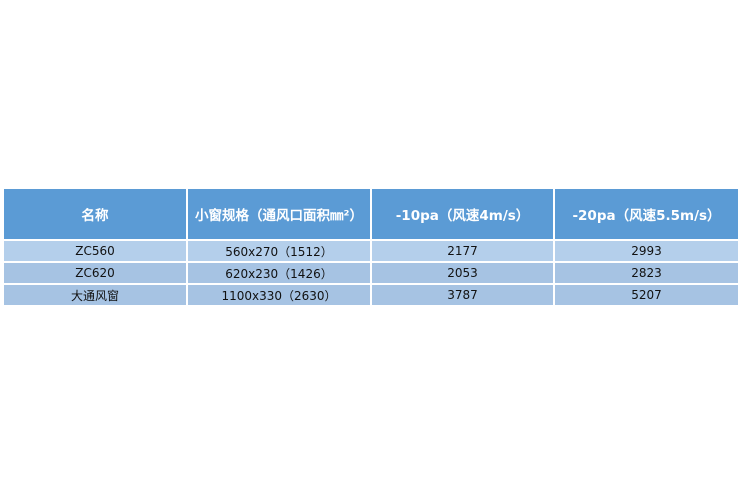 The width and height of the screenshot is (742, 500). I want to click on header-name: 名称, so click(96, 215).